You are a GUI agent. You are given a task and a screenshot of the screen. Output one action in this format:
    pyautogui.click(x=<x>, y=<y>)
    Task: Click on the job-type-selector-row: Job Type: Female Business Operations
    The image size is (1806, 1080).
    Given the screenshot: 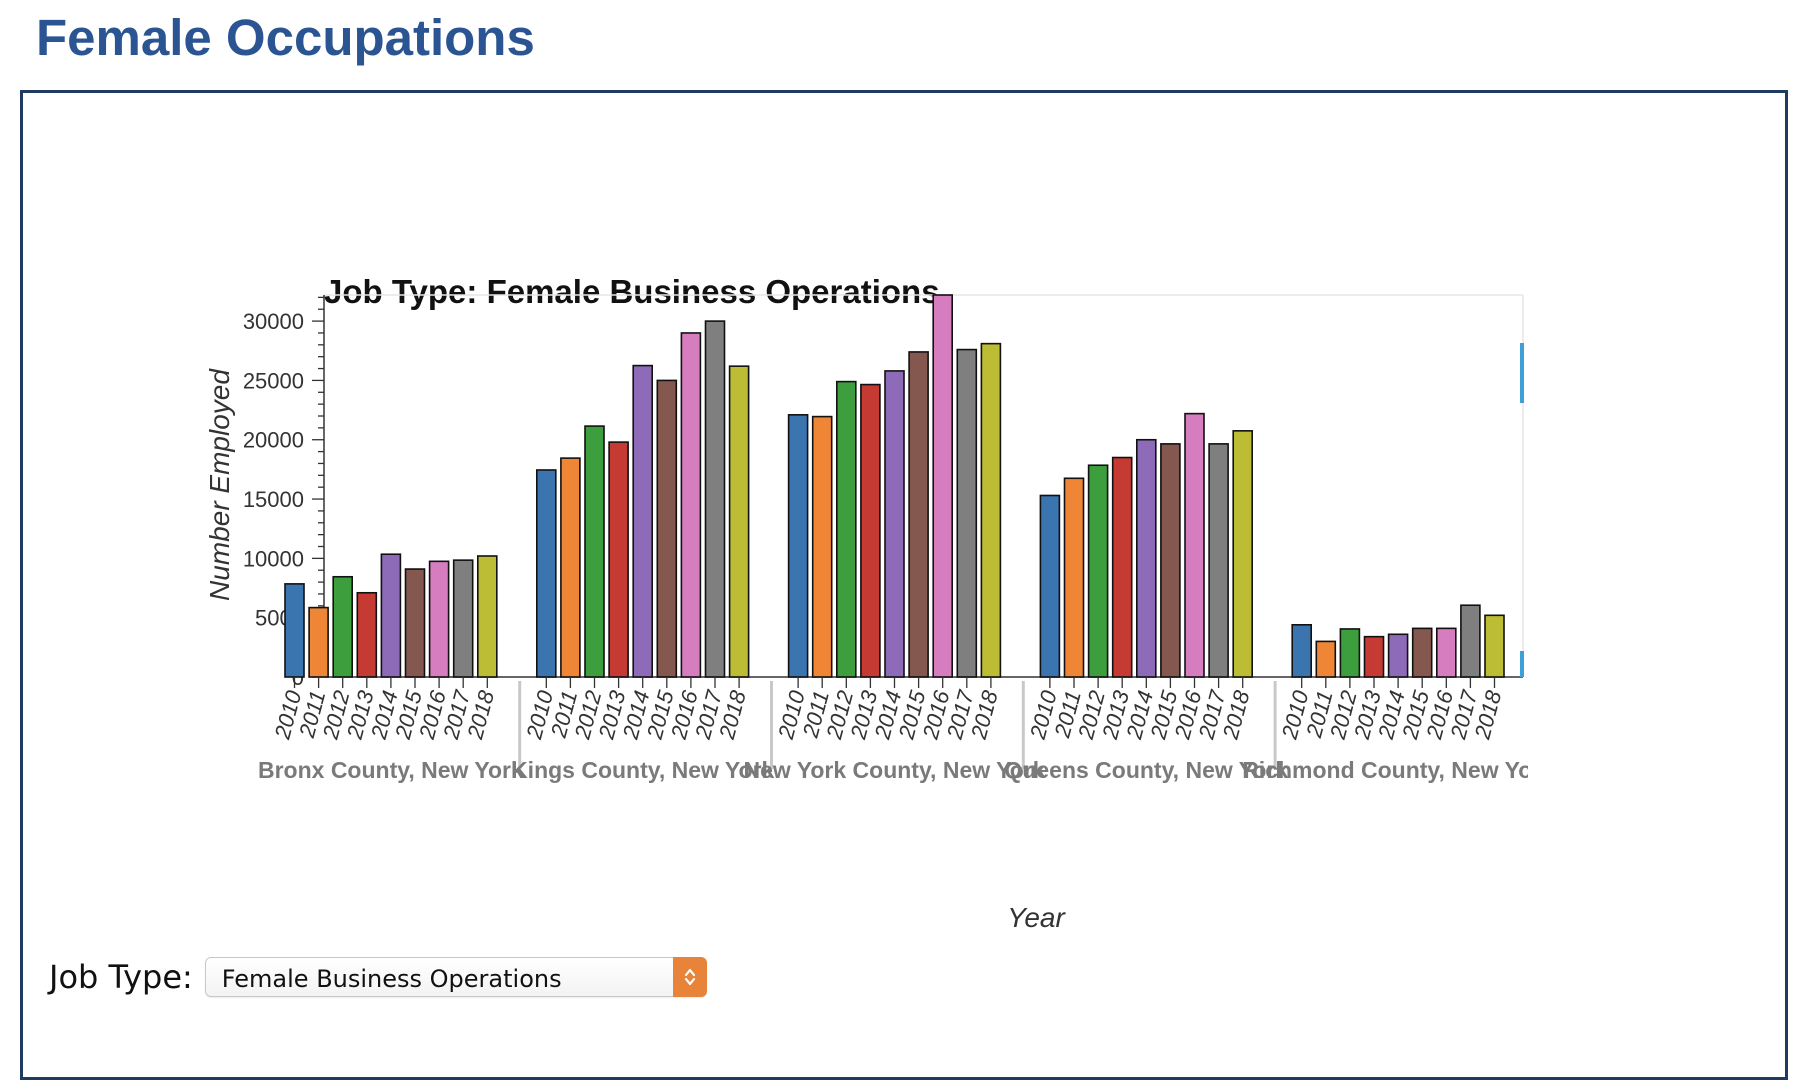 What is the action you would take?
    pyautogui.click(x=378, y=977)
    